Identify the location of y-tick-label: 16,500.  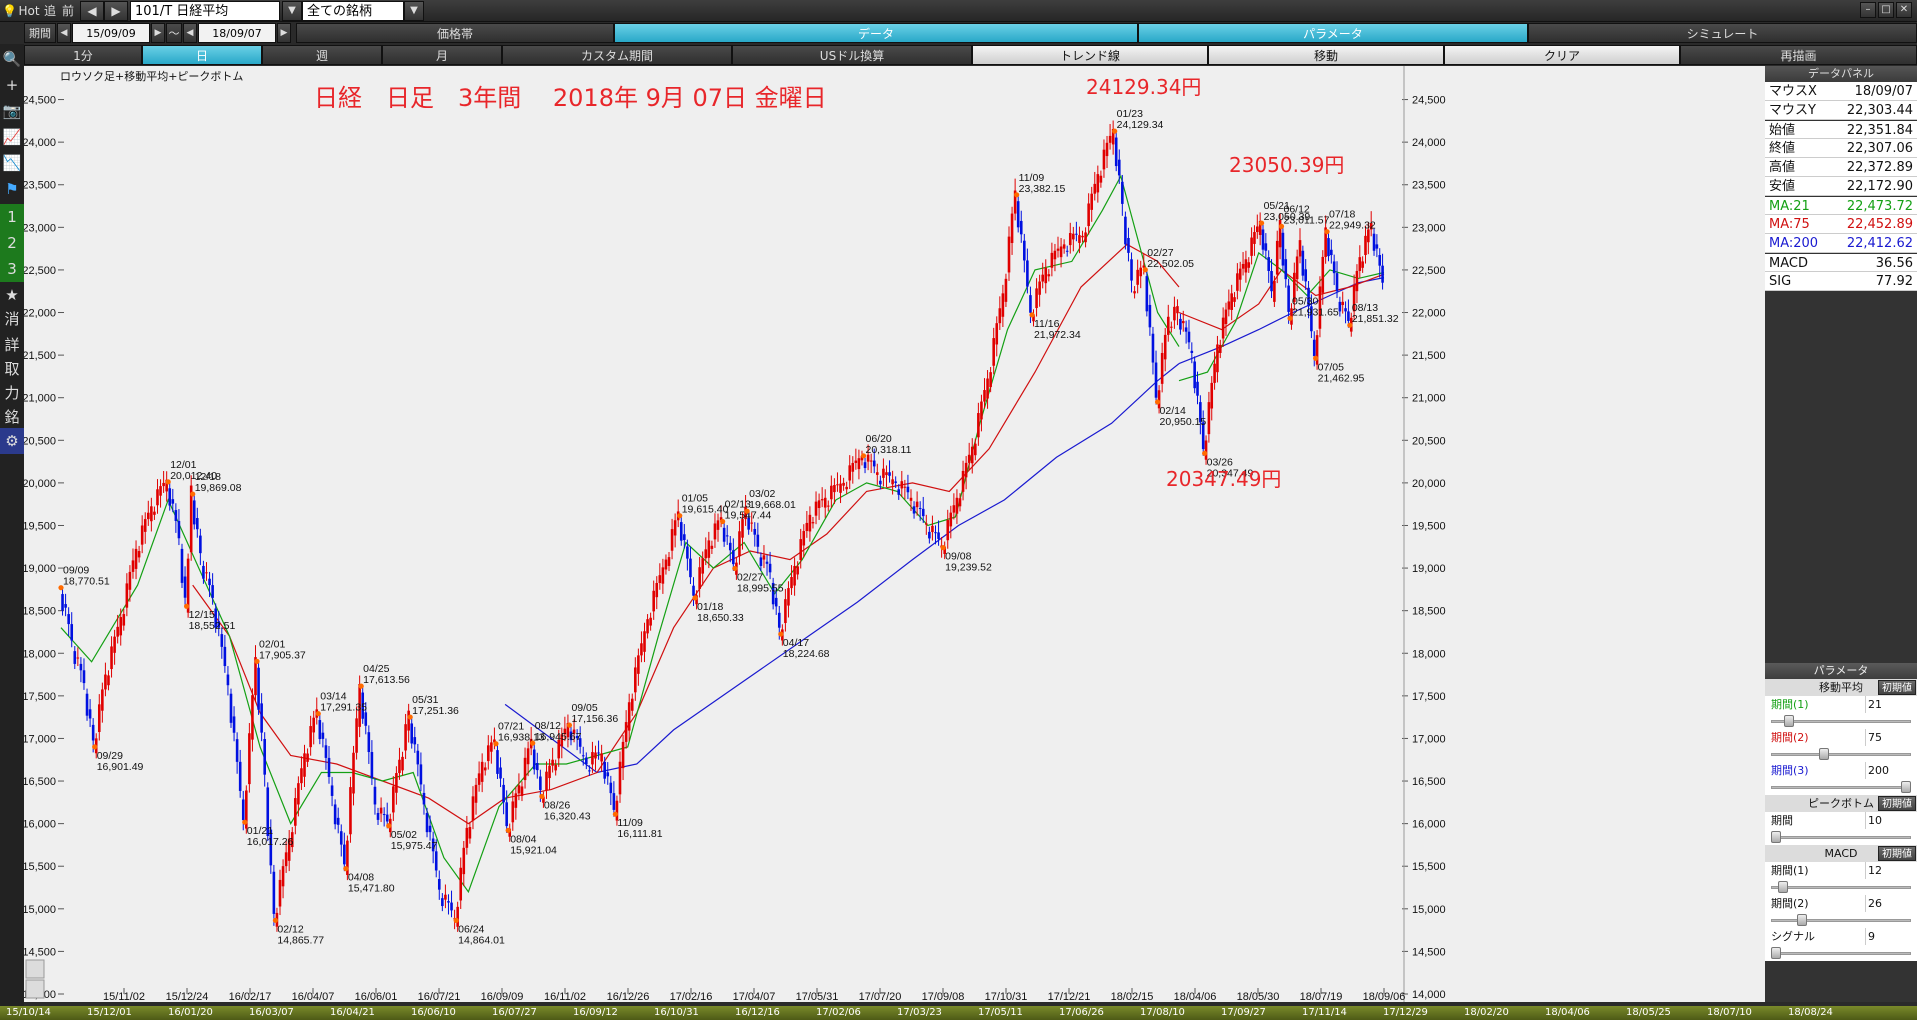
(40, 782).